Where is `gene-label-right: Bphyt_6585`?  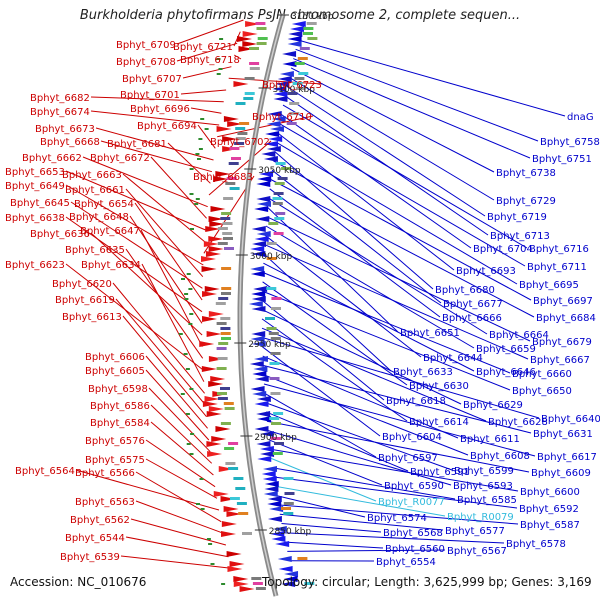
gene-label-right: Bphyt_6585 is located at coordinates (487, 500).